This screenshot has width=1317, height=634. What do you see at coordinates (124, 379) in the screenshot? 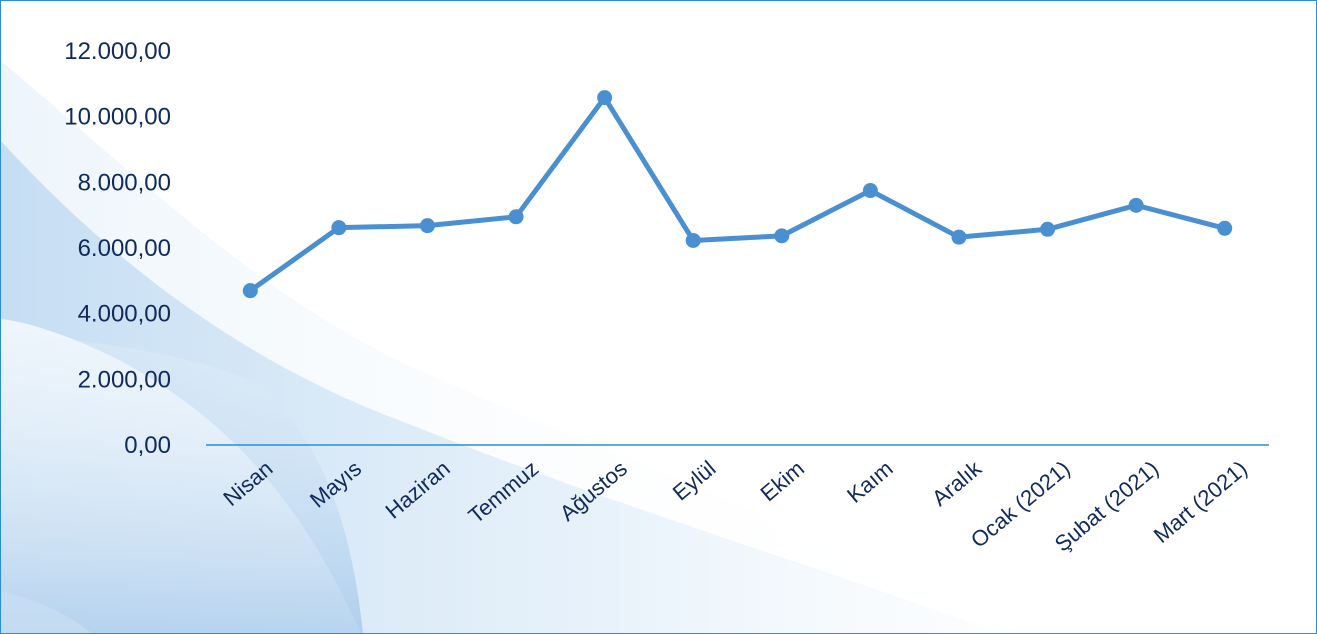
I see `y-tick-label: 2.000,00` at bounding box center [124, 379].